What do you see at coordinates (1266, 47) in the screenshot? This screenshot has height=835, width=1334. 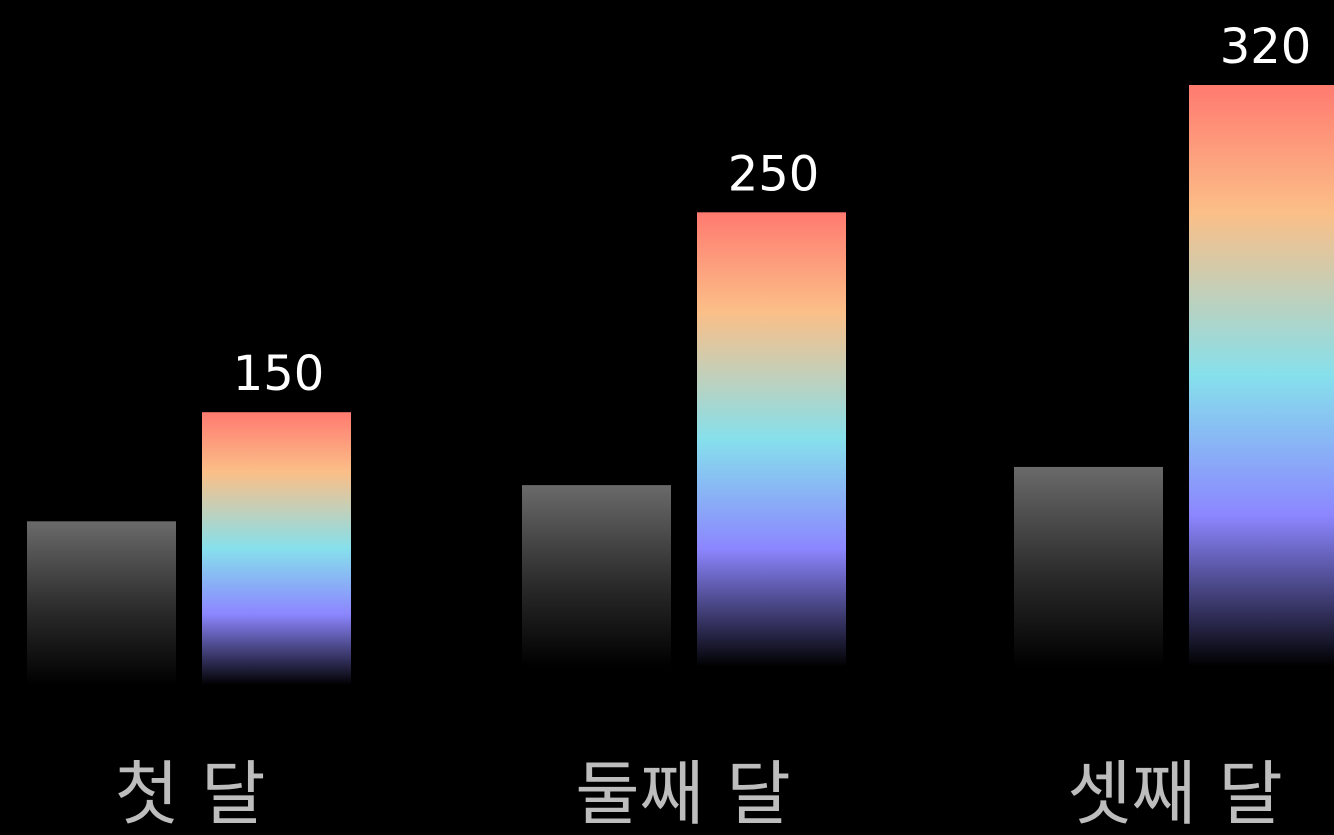 I see `data-label: 320` at bounding box center [1266, 47].